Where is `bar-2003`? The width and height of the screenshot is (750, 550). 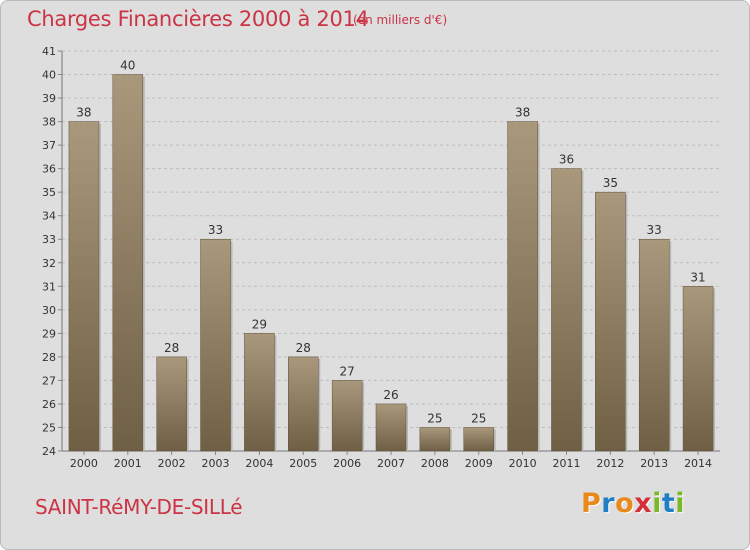 bar-2003 is located at coordinates (215, 345).